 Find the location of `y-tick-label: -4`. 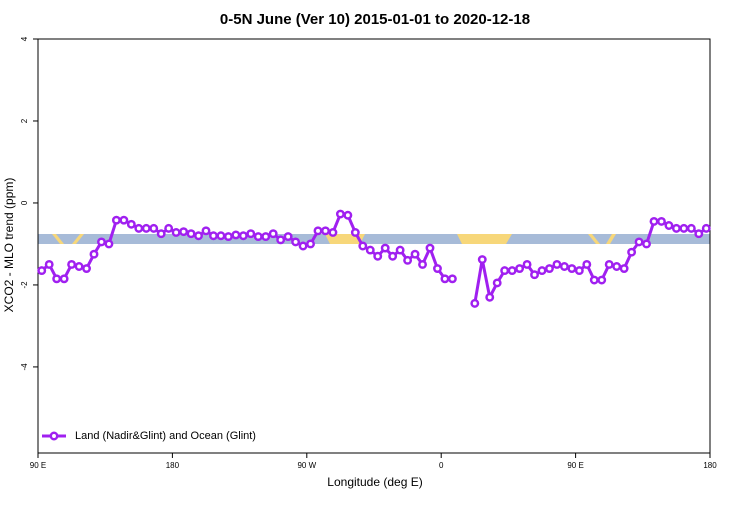

y-tick-label: -4 is located at coordinates (24, 367).